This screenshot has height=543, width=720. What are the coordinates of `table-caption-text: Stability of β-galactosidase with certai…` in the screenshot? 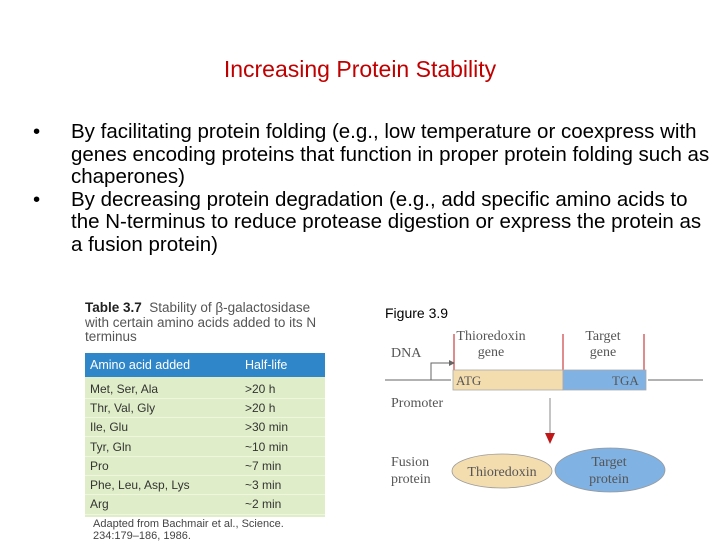 It's located at (201, 322).